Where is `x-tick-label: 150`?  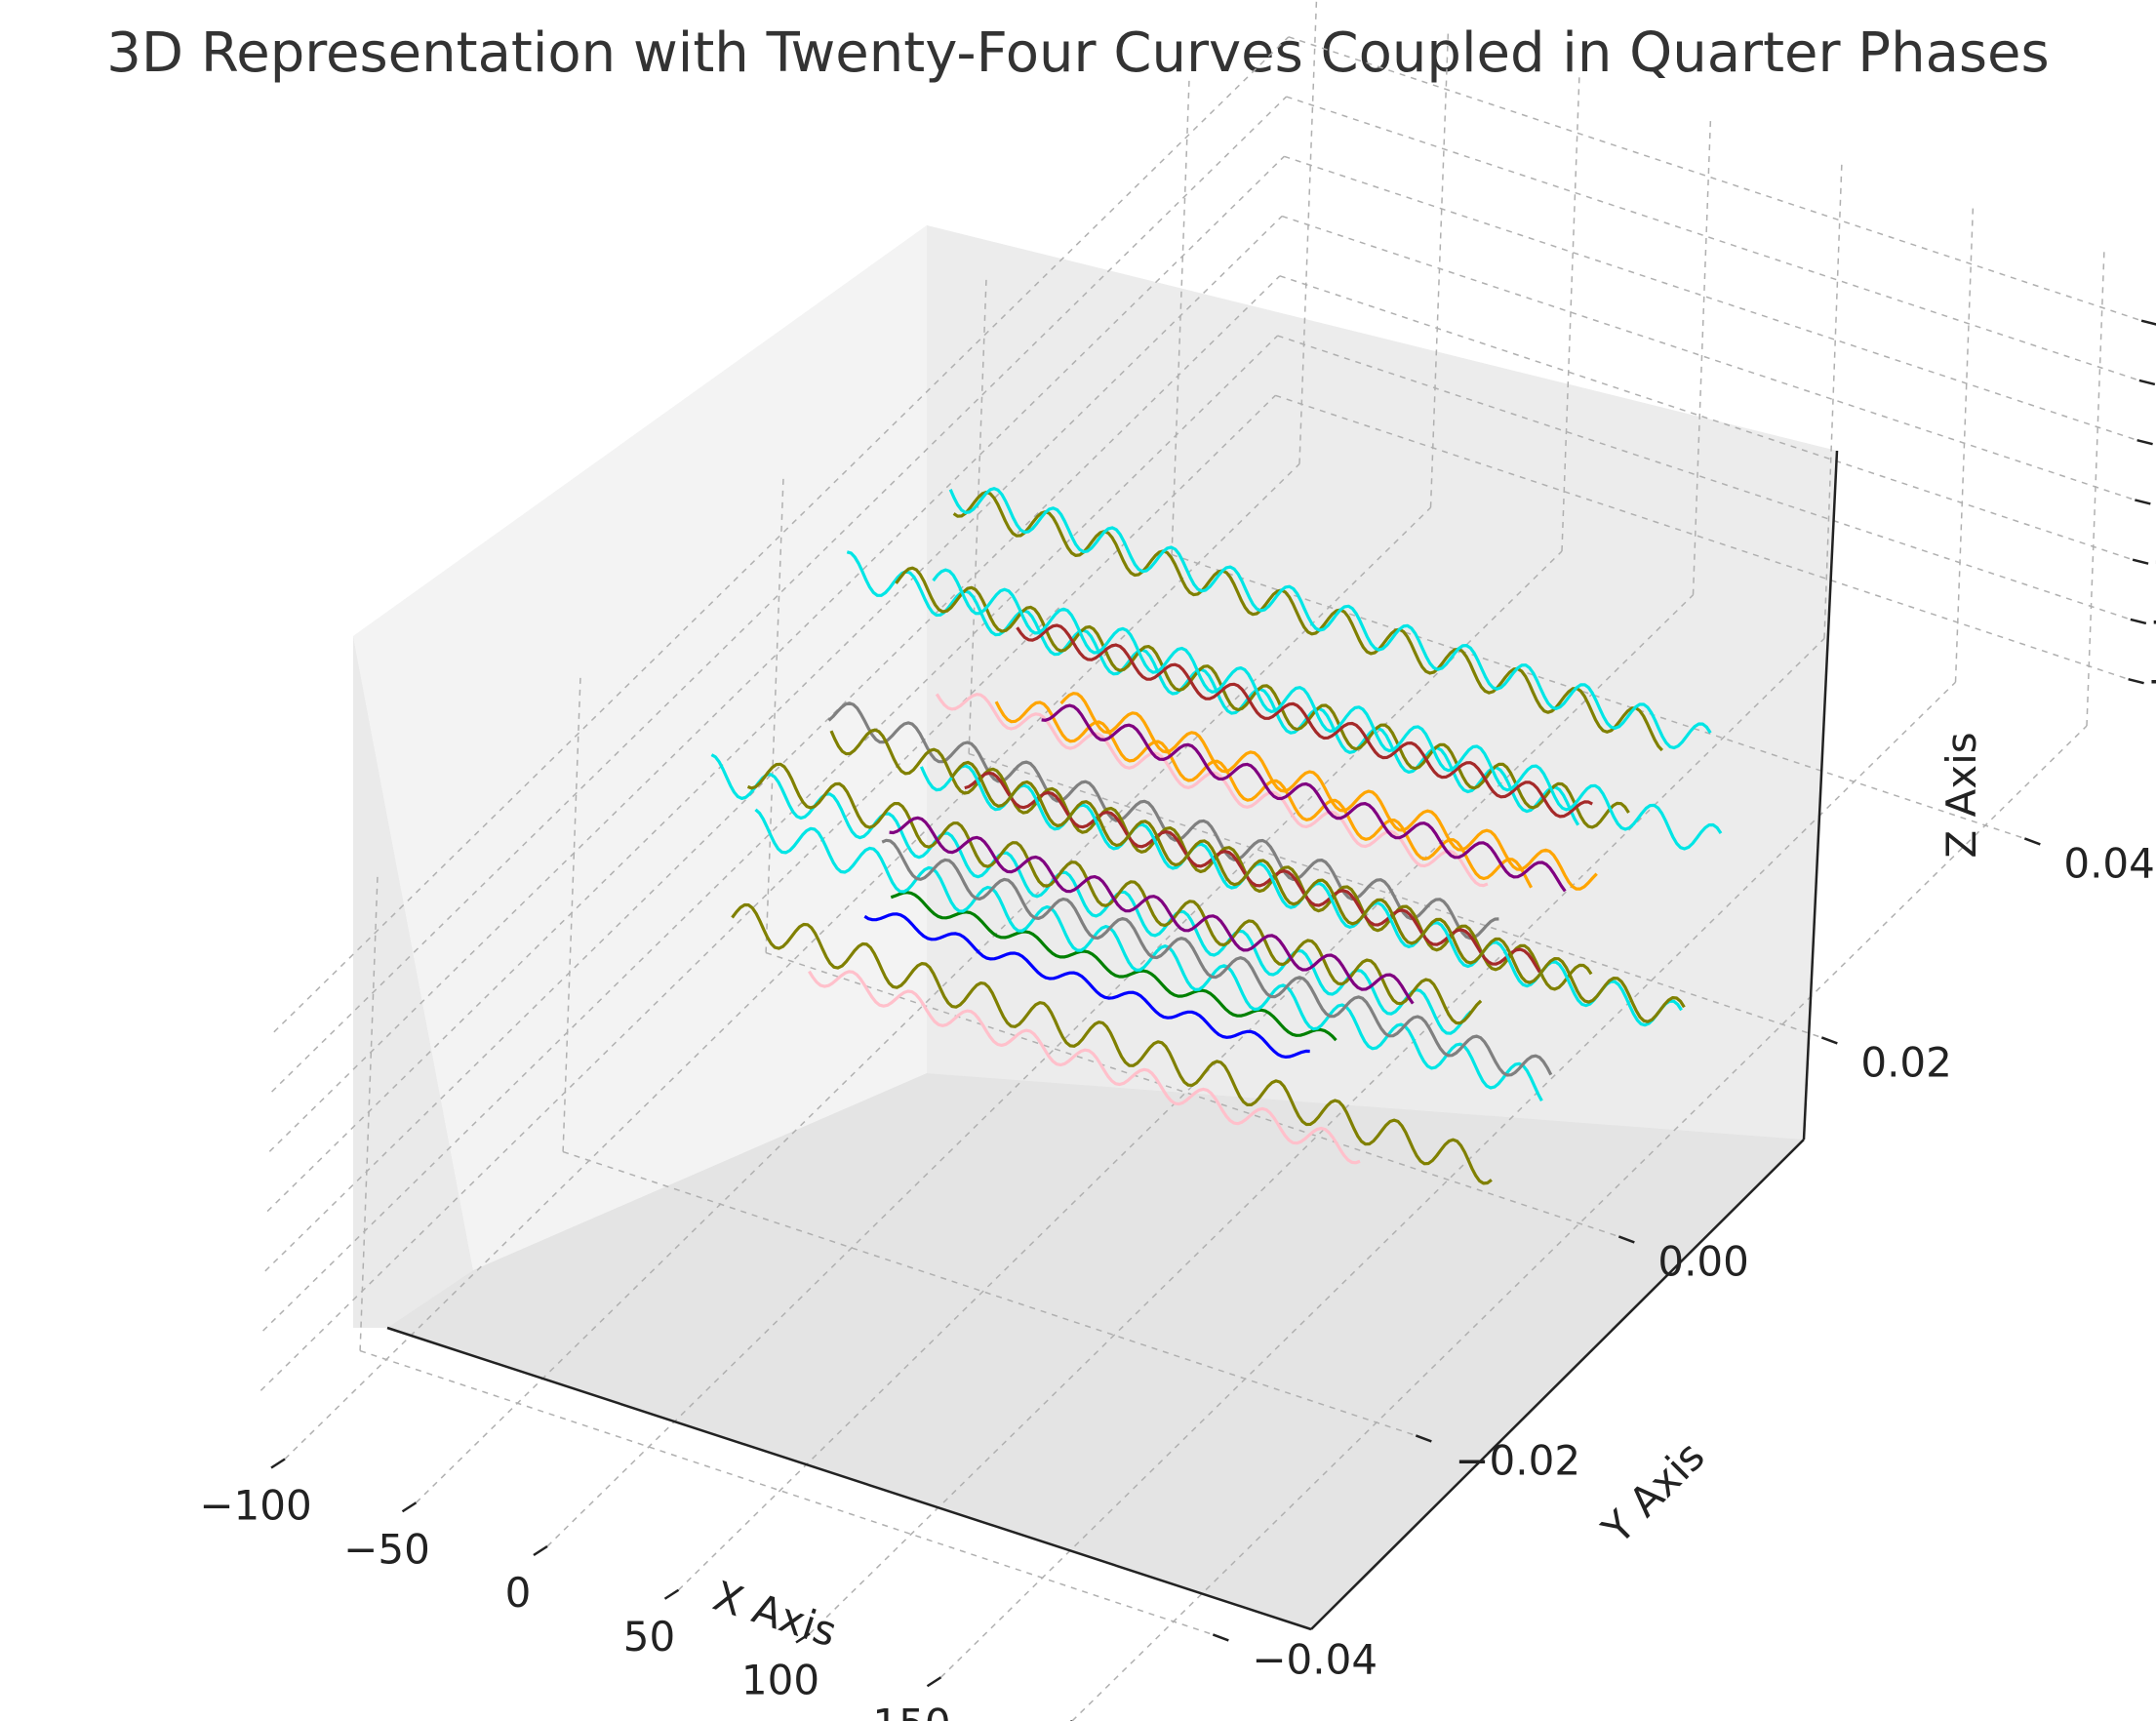
x-tick-label: 150 is located at coordinates (911, 1710).